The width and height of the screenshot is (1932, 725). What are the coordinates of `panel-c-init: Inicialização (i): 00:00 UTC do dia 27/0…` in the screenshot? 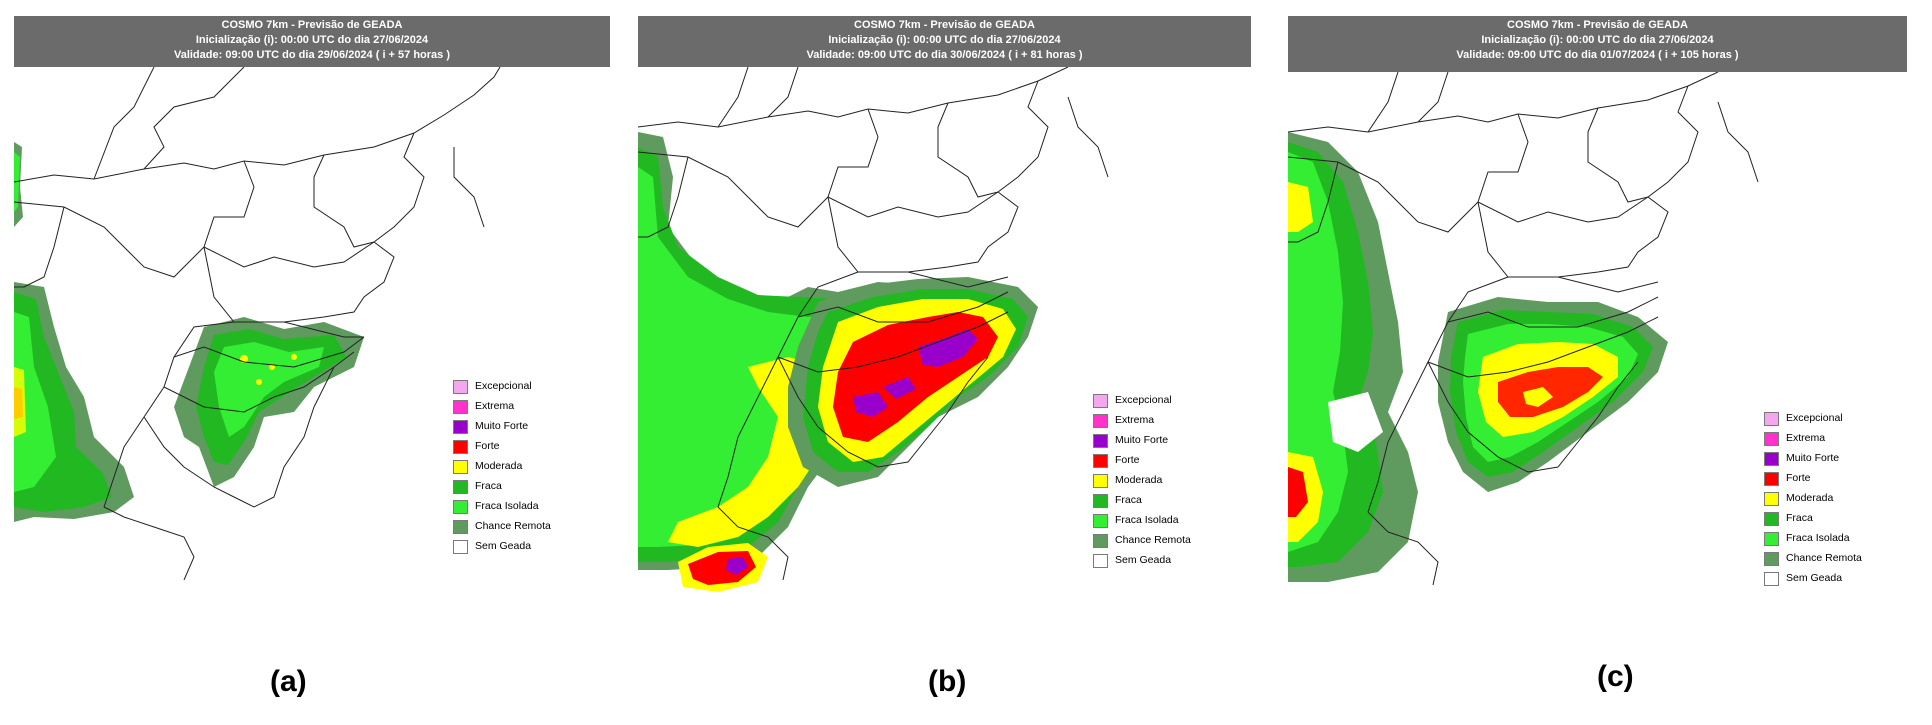 It's located at (1597, 40).